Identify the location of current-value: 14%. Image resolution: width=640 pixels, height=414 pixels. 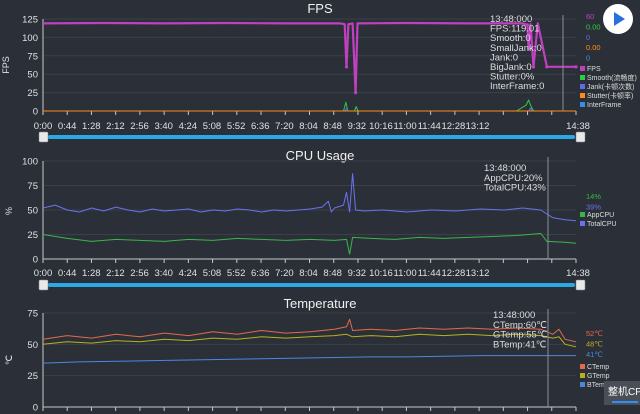
(593, 196).